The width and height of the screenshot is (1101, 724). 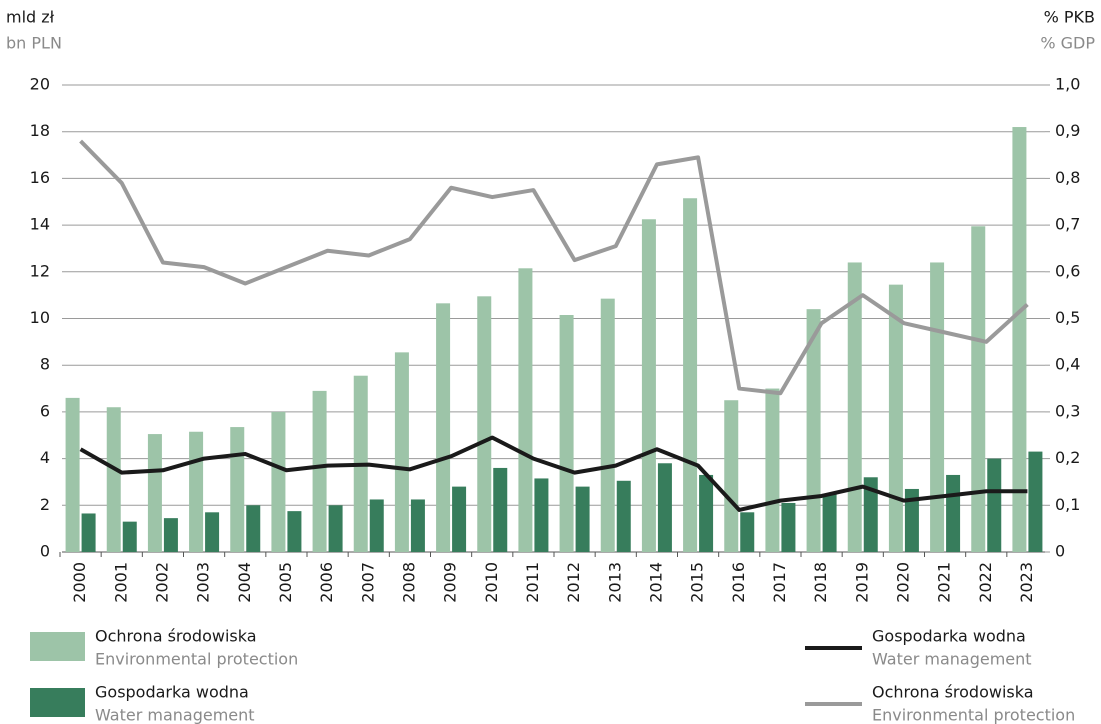 What do you see at coordinates (1067, 130) in the screenshot?
I see `y2-tick-label: 0,9` at bounding box center [1067, 130].